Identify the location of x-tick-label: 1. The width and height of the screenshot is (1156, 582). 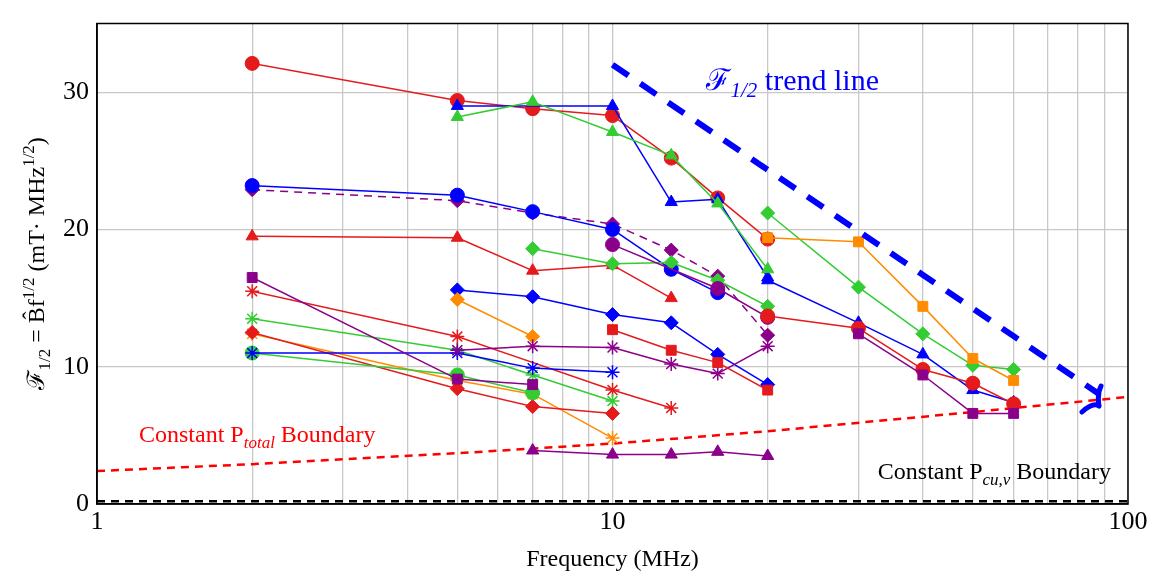
(97, 521).